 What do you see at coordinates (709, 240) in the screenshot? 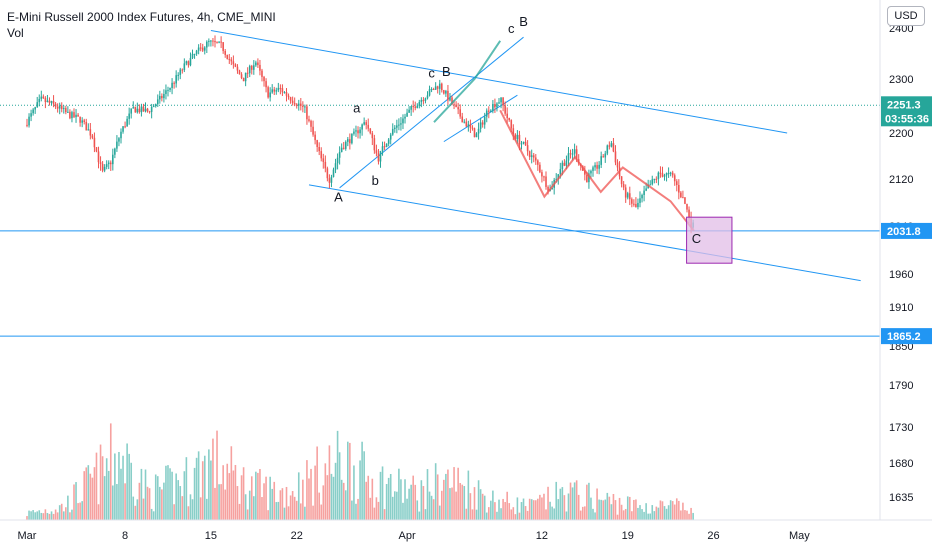
I see `target-zone-box` at bounding box center [709, 240].